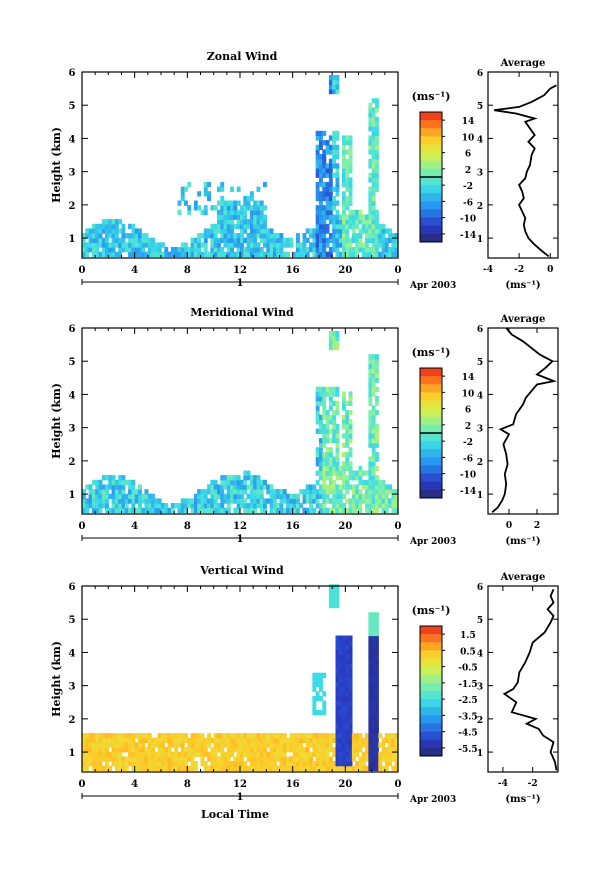  I want to click on colorbar-tick-label: -2.5, so click(467, 701).